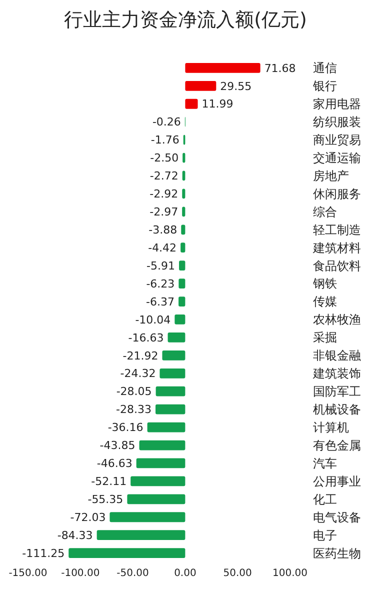 The width and height of the screenshot is (371, 593). I want to click on data-label: -43.85, so click(118, 445).